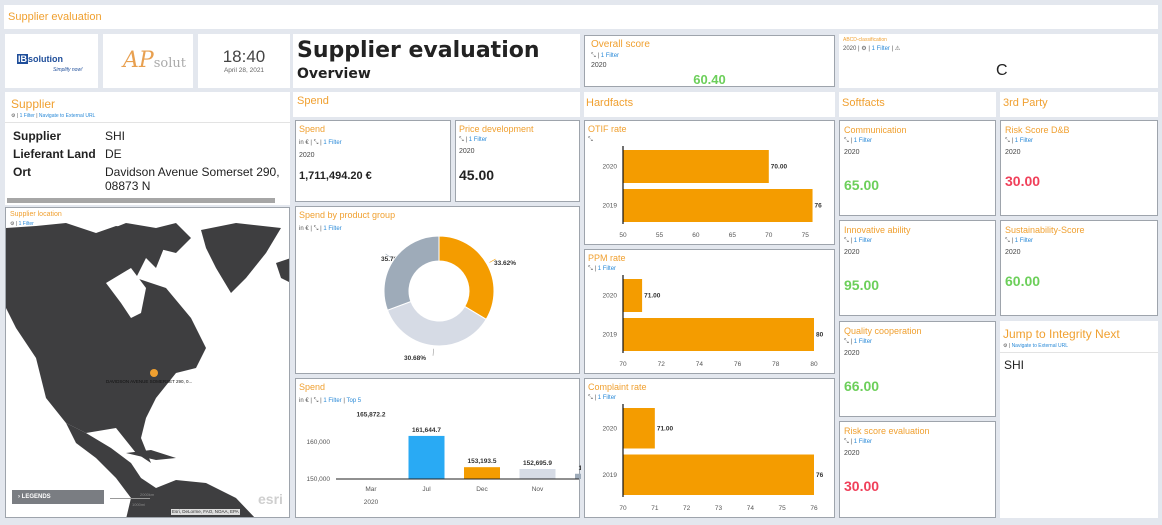 The image size is (1162, 525). Describe the element at coordinates (537, 463) in the screenshot. I see `data-label: 152,695.9` at that location.